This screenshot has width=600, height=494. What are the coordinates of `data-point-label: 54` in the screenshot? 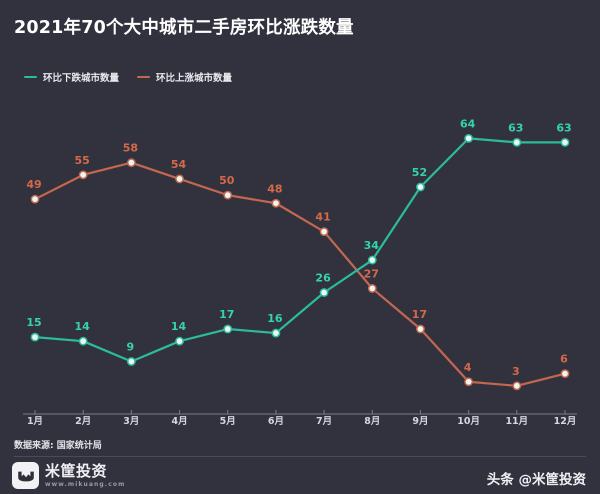 It's located at (179, 164).